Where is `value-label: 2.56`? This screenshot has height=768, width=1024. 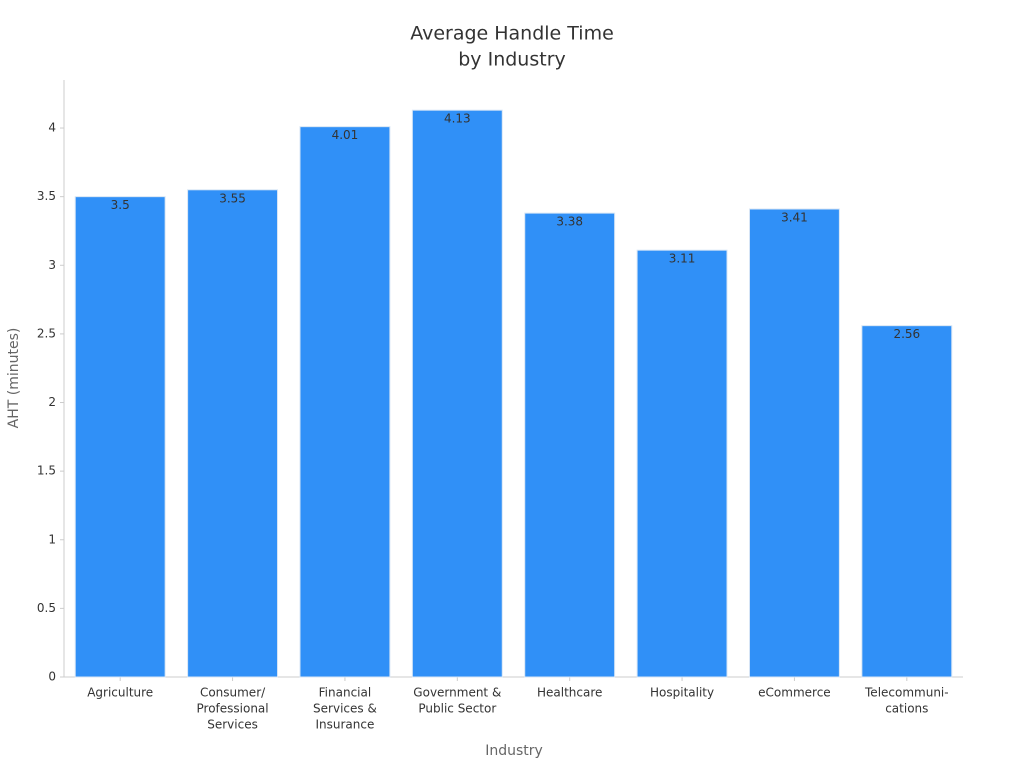 value-label: 2.56 is located at coordinates (906, 334).